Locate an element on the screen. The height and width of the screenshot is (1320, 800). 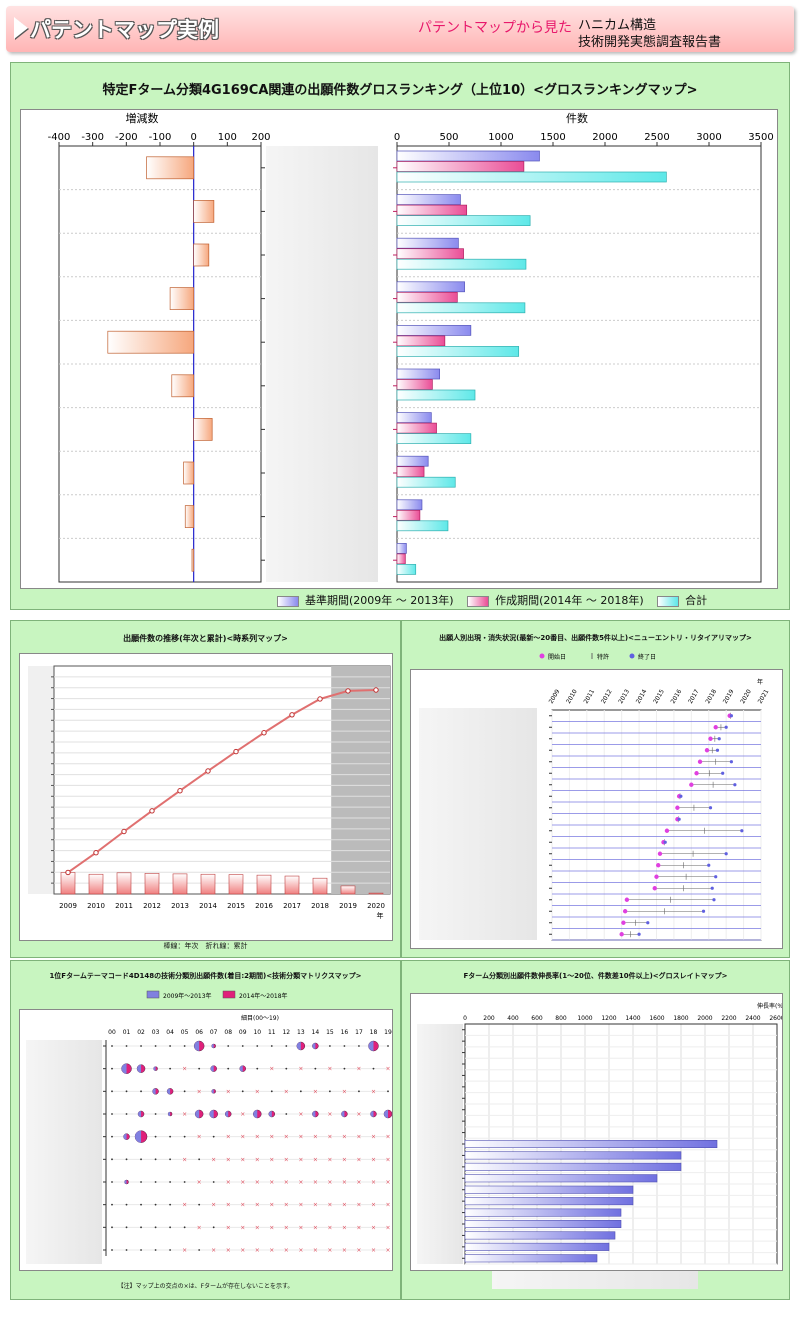
gr-tick-label: 200 is located at coordinates (489, 1018).